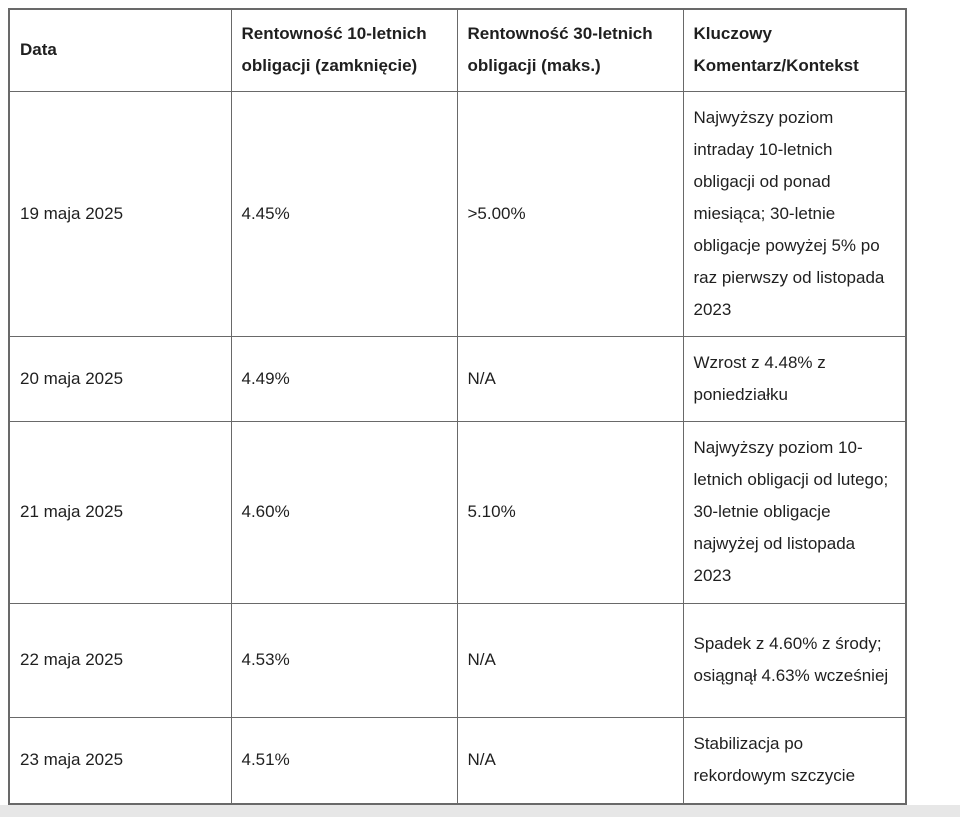  I want to click on column-header-yield-30y: Rentowność 30-letnich obligacji (maks.), so click(570, 50).